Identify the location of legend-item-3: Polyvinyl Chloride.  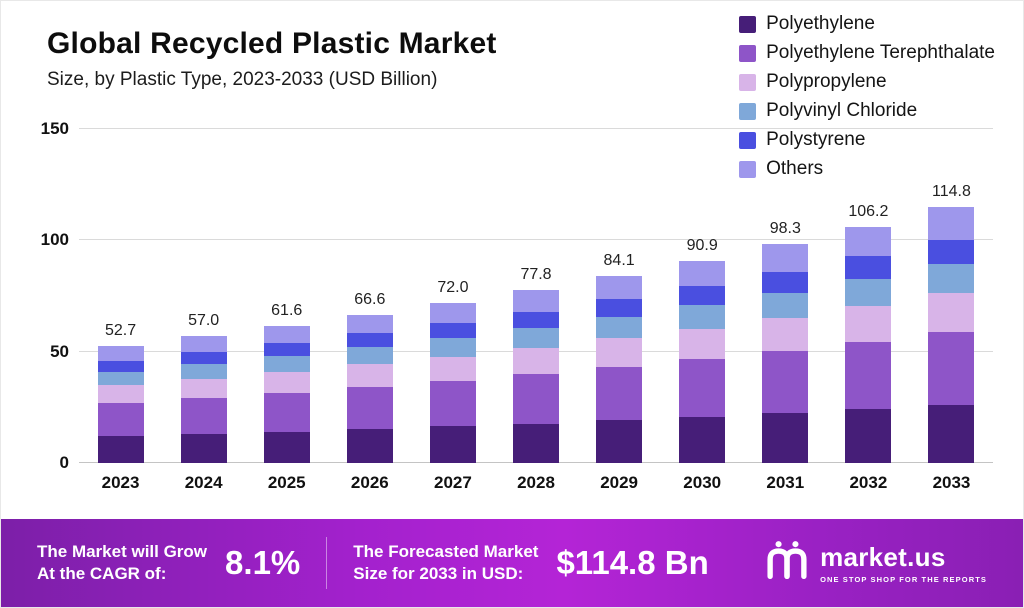
(867, 111).